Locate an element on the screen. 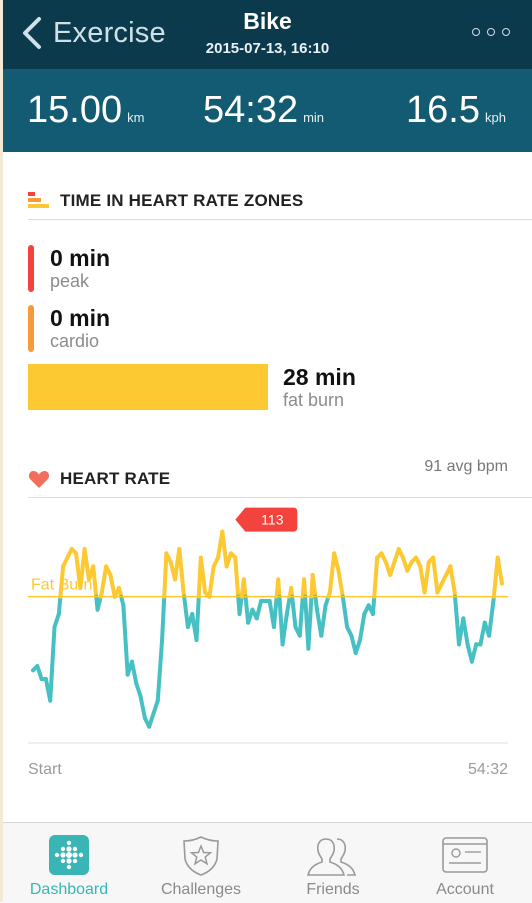 The image size is (532, 903). more-options-button is located at coordinates (491, 32).